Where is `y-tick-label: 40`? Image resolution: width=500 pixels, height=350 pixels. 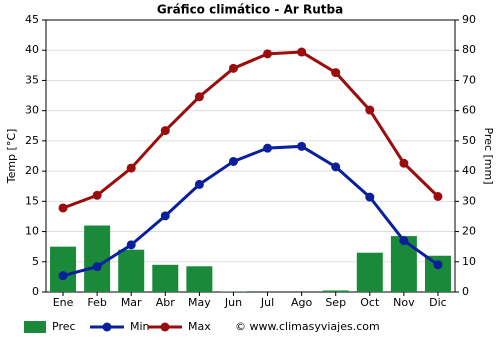 y-tick-label: 40 is located at coordinates (32, 49).